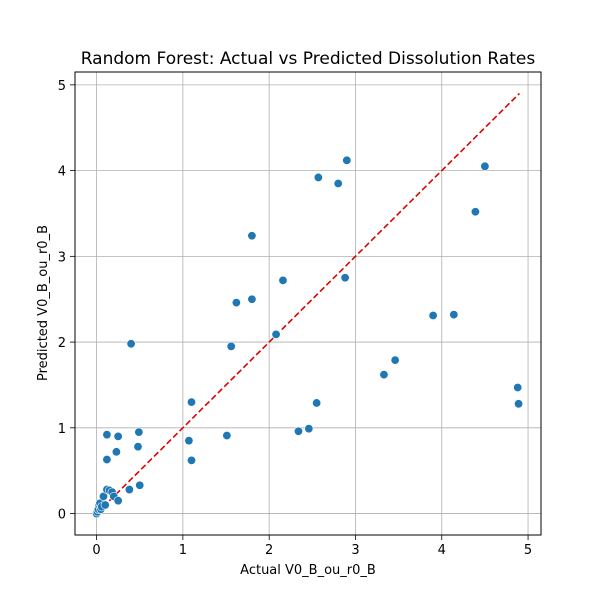  What do you see at coordinates (96, 550) in the screenshot?
I see `x-tick-label: 0` at bounding box center [96, 550].